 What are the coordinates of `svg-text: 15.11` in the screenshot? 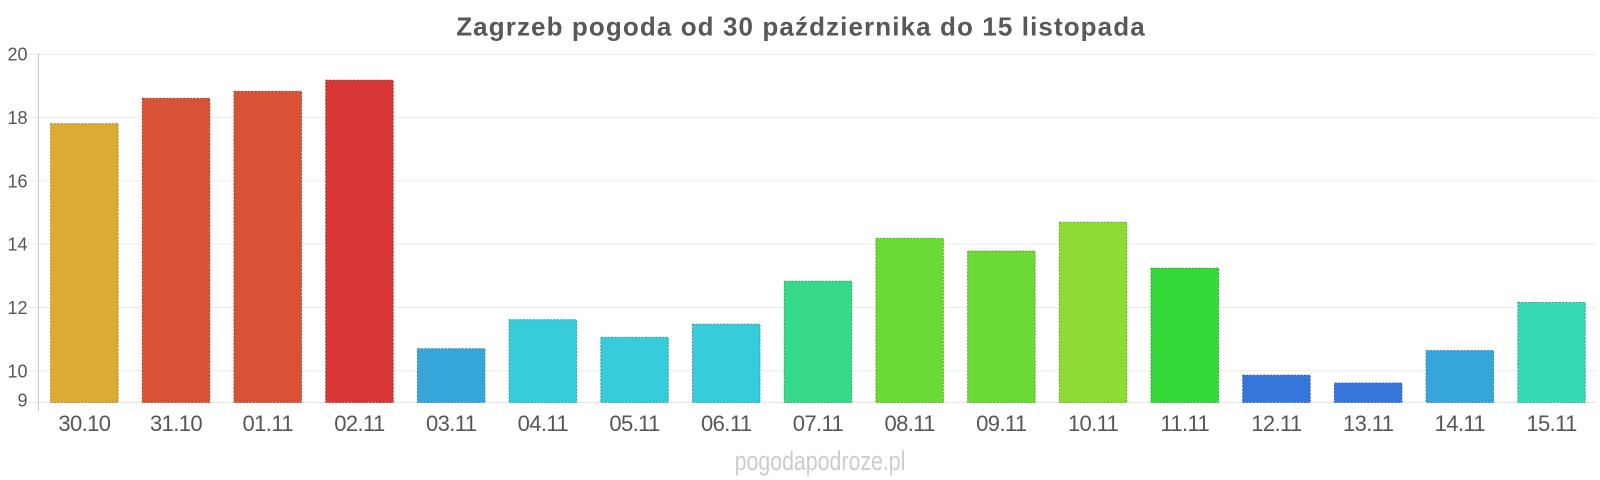 It's located at (1551, 423).